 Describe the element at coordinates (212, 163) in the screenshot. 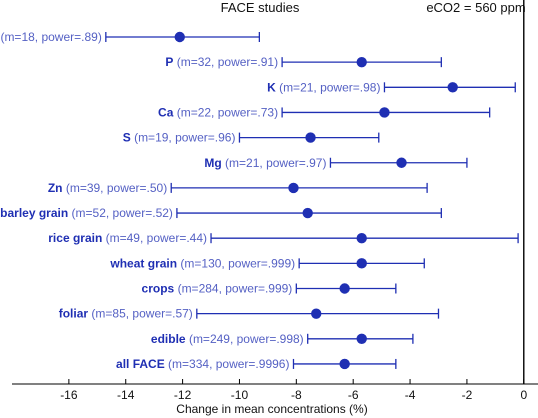

I see `row-label-name: Mg` at that location.